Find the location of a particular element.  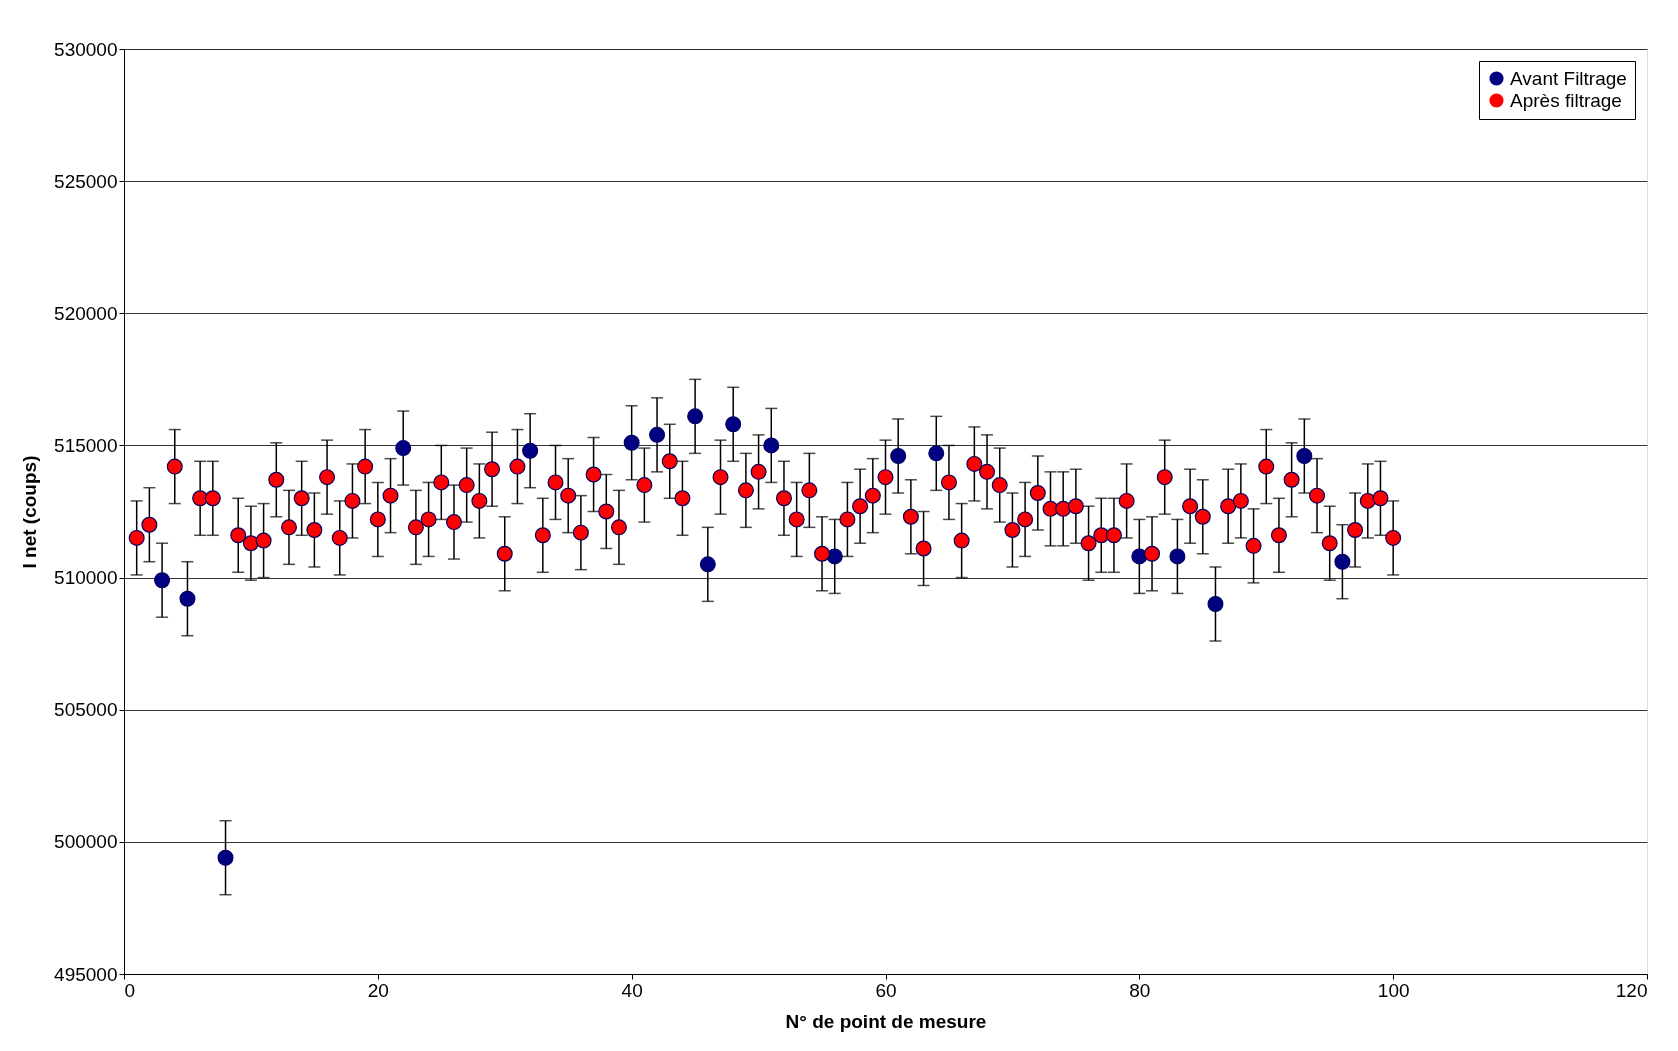

x-tick-label: 120 is located at coordinates (1631, 990).